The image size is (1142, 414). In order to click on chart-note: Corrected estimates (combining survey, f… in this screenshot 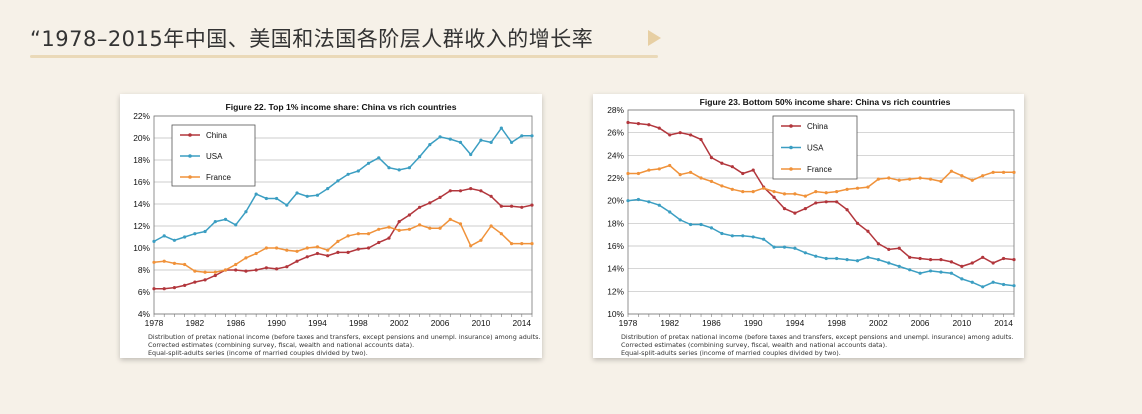, I will do `click(754, 345)`.